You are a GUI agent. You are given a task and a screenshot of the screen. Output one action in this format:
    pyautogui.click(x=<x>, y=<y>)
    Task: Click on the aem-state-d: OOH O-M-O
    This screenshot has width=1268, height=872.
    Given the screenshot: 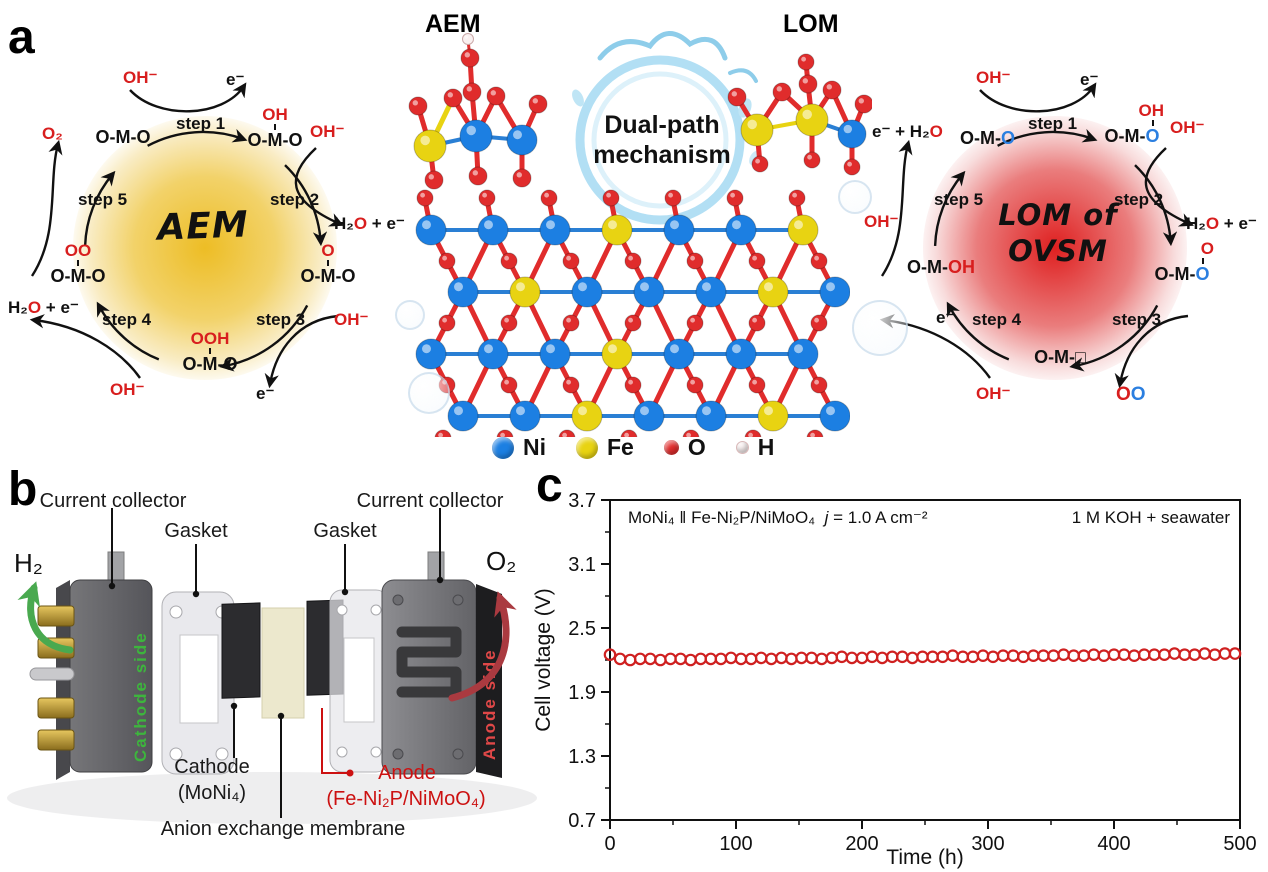 What is the action you would take?
    pyautogui.click(x=210, y=351)
    